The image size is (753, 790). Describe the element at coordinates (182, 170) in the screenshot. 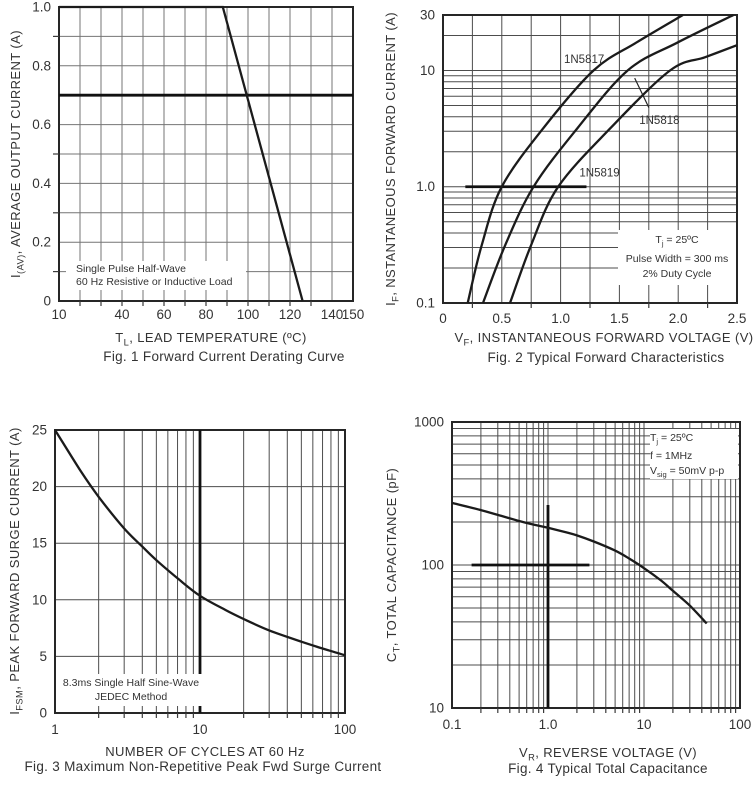

I see `fig1-minor-ticks` at that location.